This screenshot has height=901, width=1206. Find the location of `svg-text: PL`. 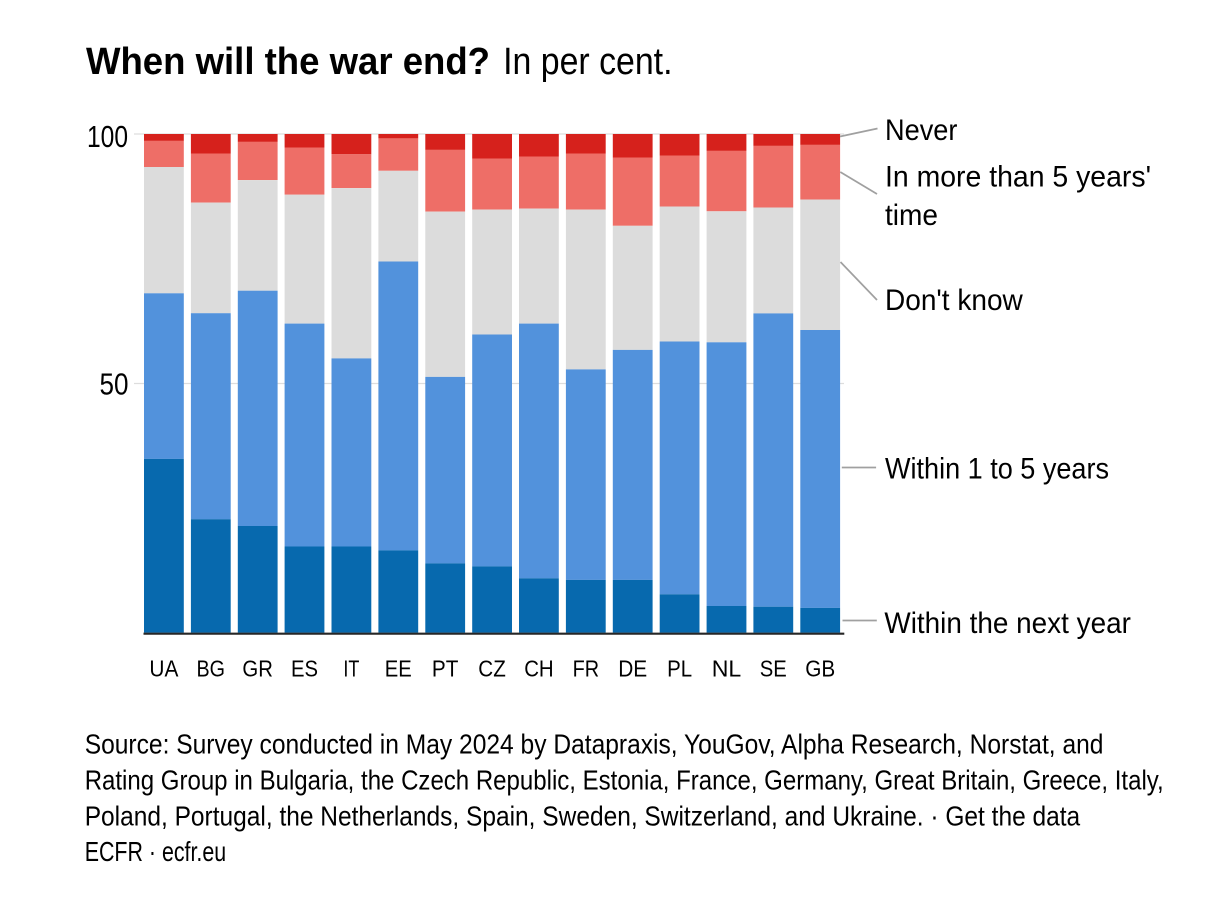

svg-text: PL is located at coordinates (679, 669).